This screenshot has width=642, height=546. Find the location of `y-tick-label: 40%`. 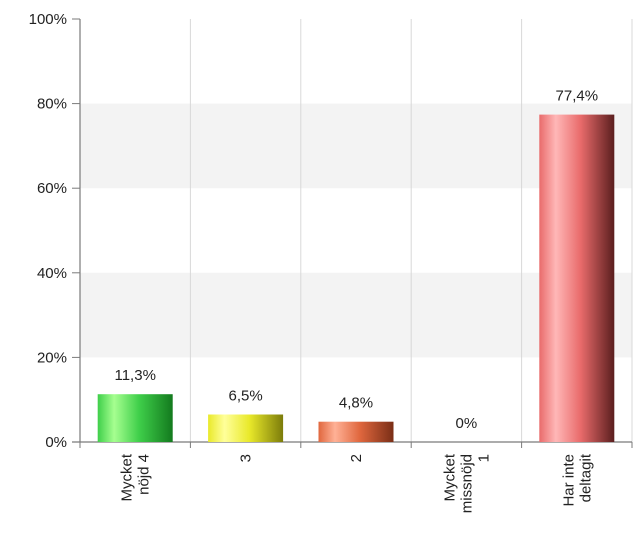

y-tick-label: 40% is located at coordinates (52, 273).